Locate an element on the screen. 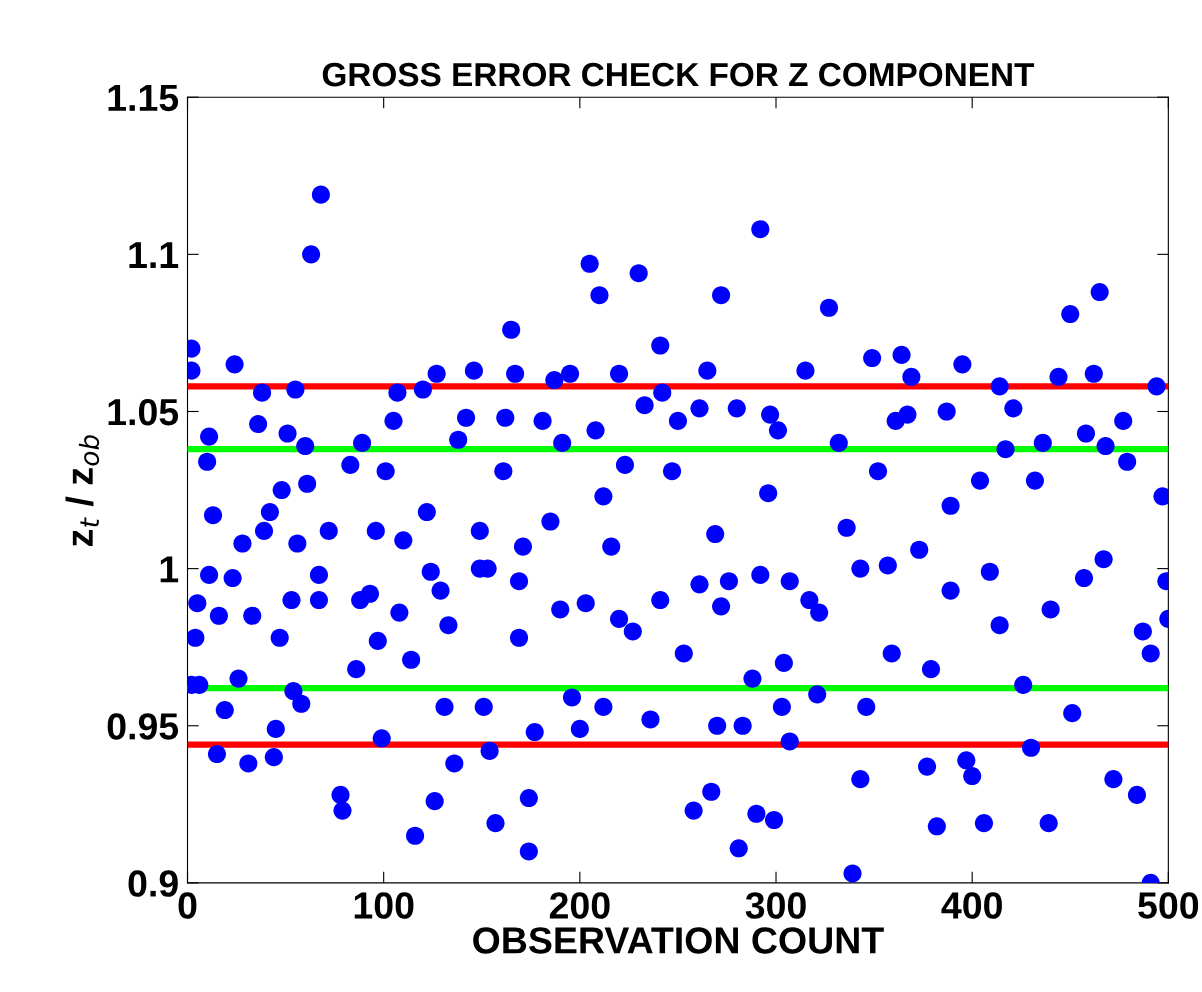  x-tick-label: 0 is located at coordinates (187, 905).